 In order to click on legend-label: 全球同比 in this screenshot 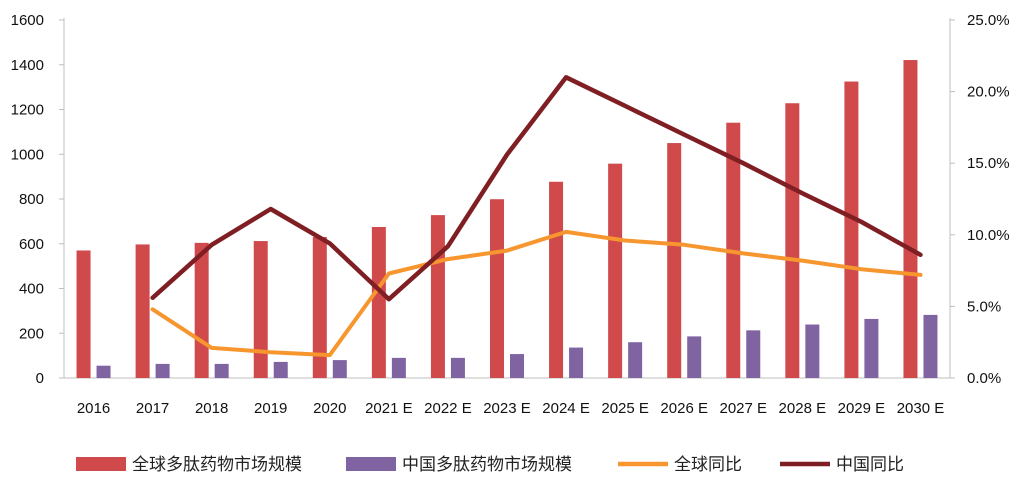, I will do `click(708, 465)`.